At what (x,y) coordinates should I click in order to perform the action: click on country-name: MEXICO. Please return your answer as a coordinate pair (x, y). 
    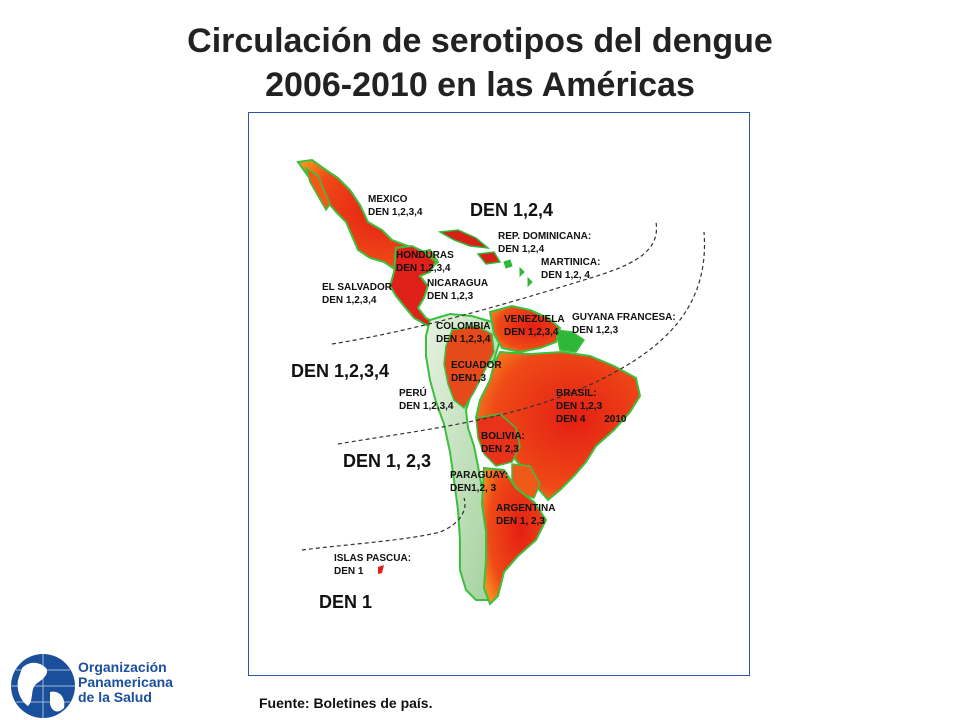
    Looking at the image, I should click on (388, 199).